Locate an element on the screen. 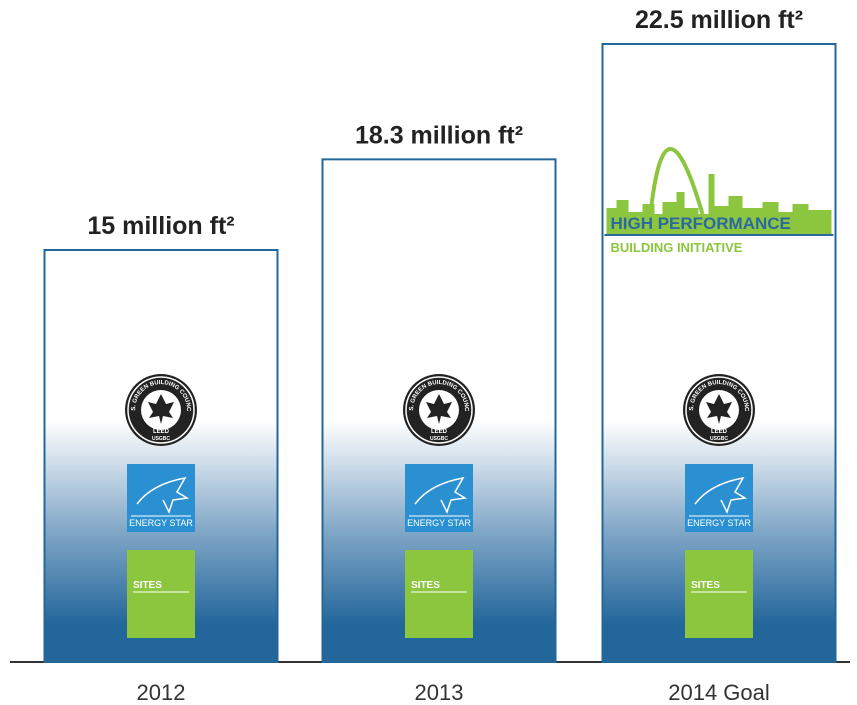  hpbi-logo: HIGH PERFORMANCE BUILDING INITIATIVE is located at coordinates (719, 201).